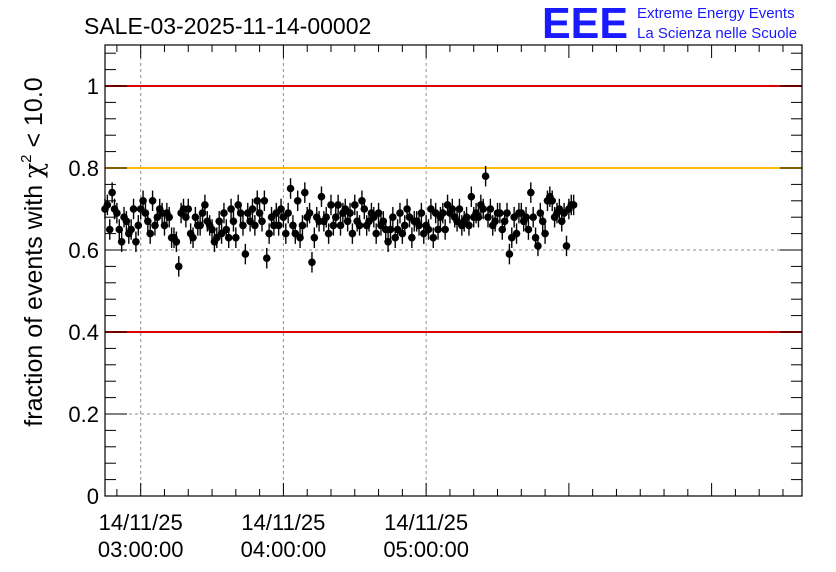 Image resolution: width=836 pixels, height=572 pixels. Describe the element at coordinates (34, 302) in the screenshot. I see `y-axis-label-pre: fraction of events with` at that location.